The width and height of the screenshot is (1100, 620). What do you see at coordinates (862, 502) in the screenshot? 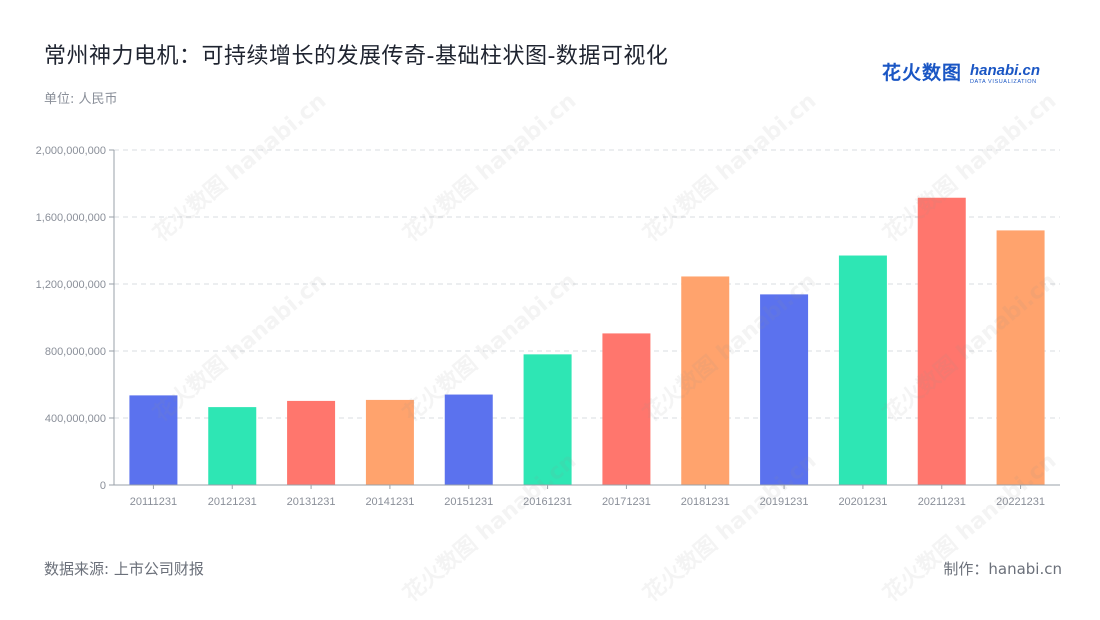
I see `x-tick-label: 20201231` at bounding box center [862, 502].